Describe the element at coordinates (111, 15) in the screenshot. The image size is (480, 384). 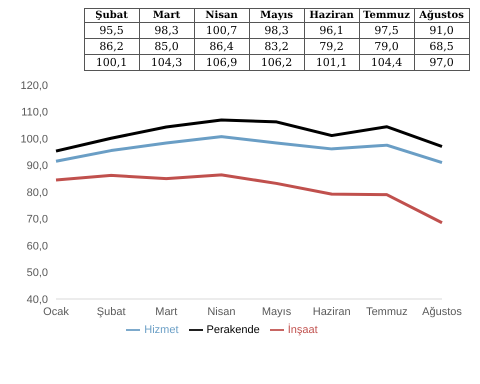
I see `category-label: Şubat` at that location.